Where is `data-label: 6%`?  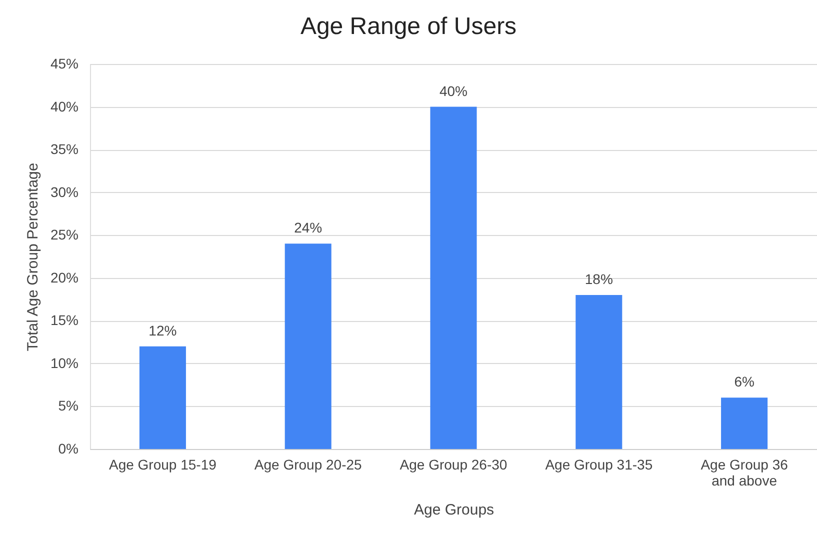 data-label: 6% is located at coordinates (744, 382).